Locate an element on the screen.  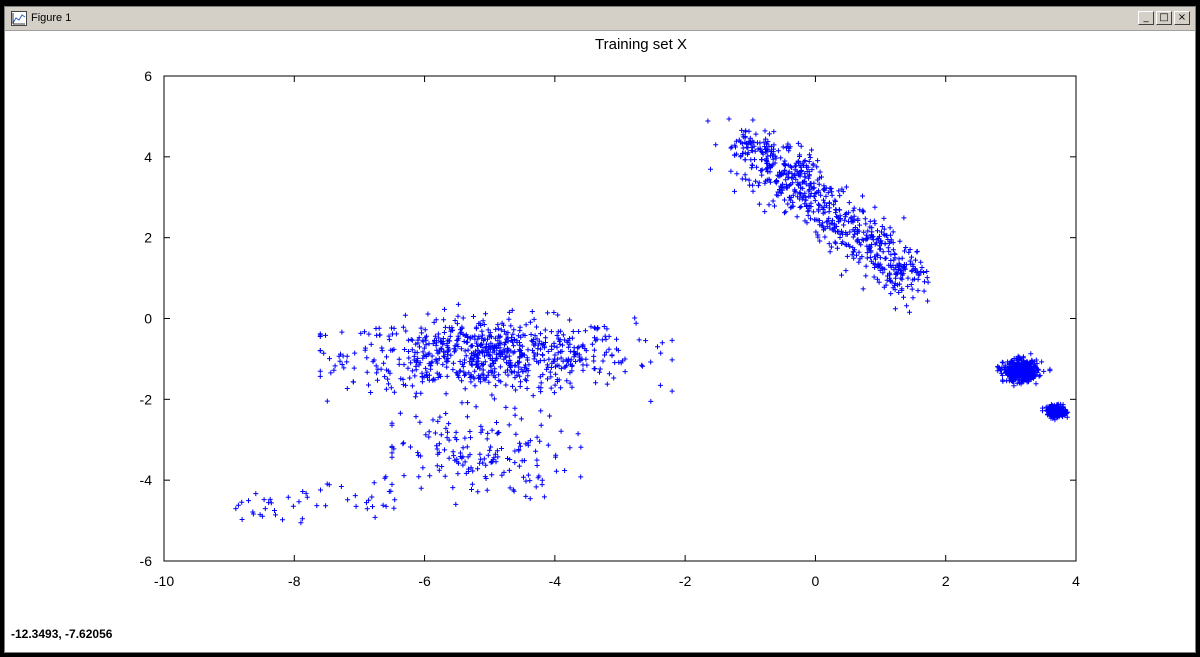
title-bar: Figure 1 _ □ × is located at coordinates (600, 19).